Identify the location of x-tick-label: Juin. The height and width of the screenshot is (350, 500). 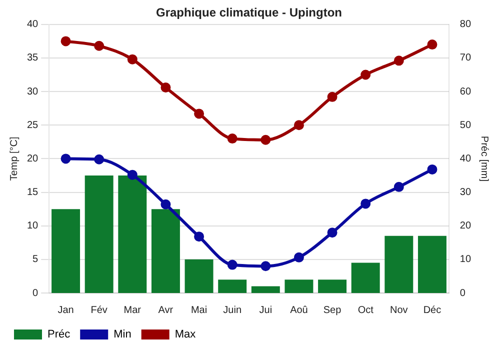
(232, 310).